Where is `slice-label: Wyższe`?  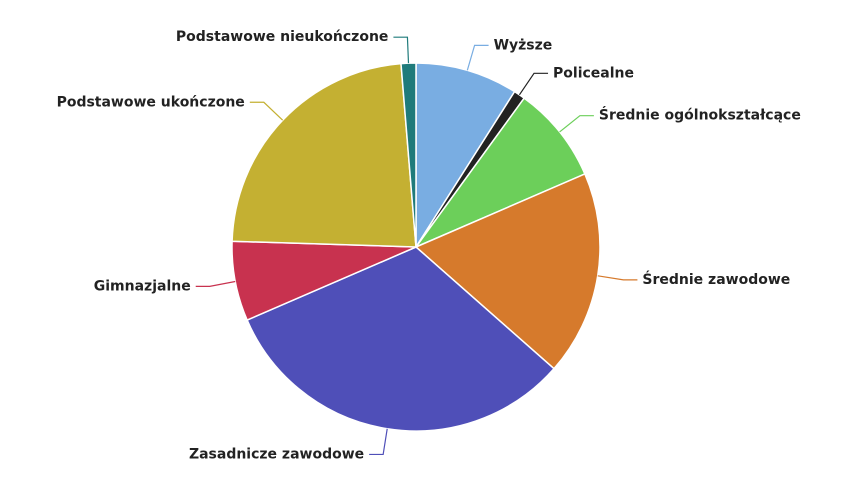 slice-label: Wyższe is located at coordinates (523, 45).